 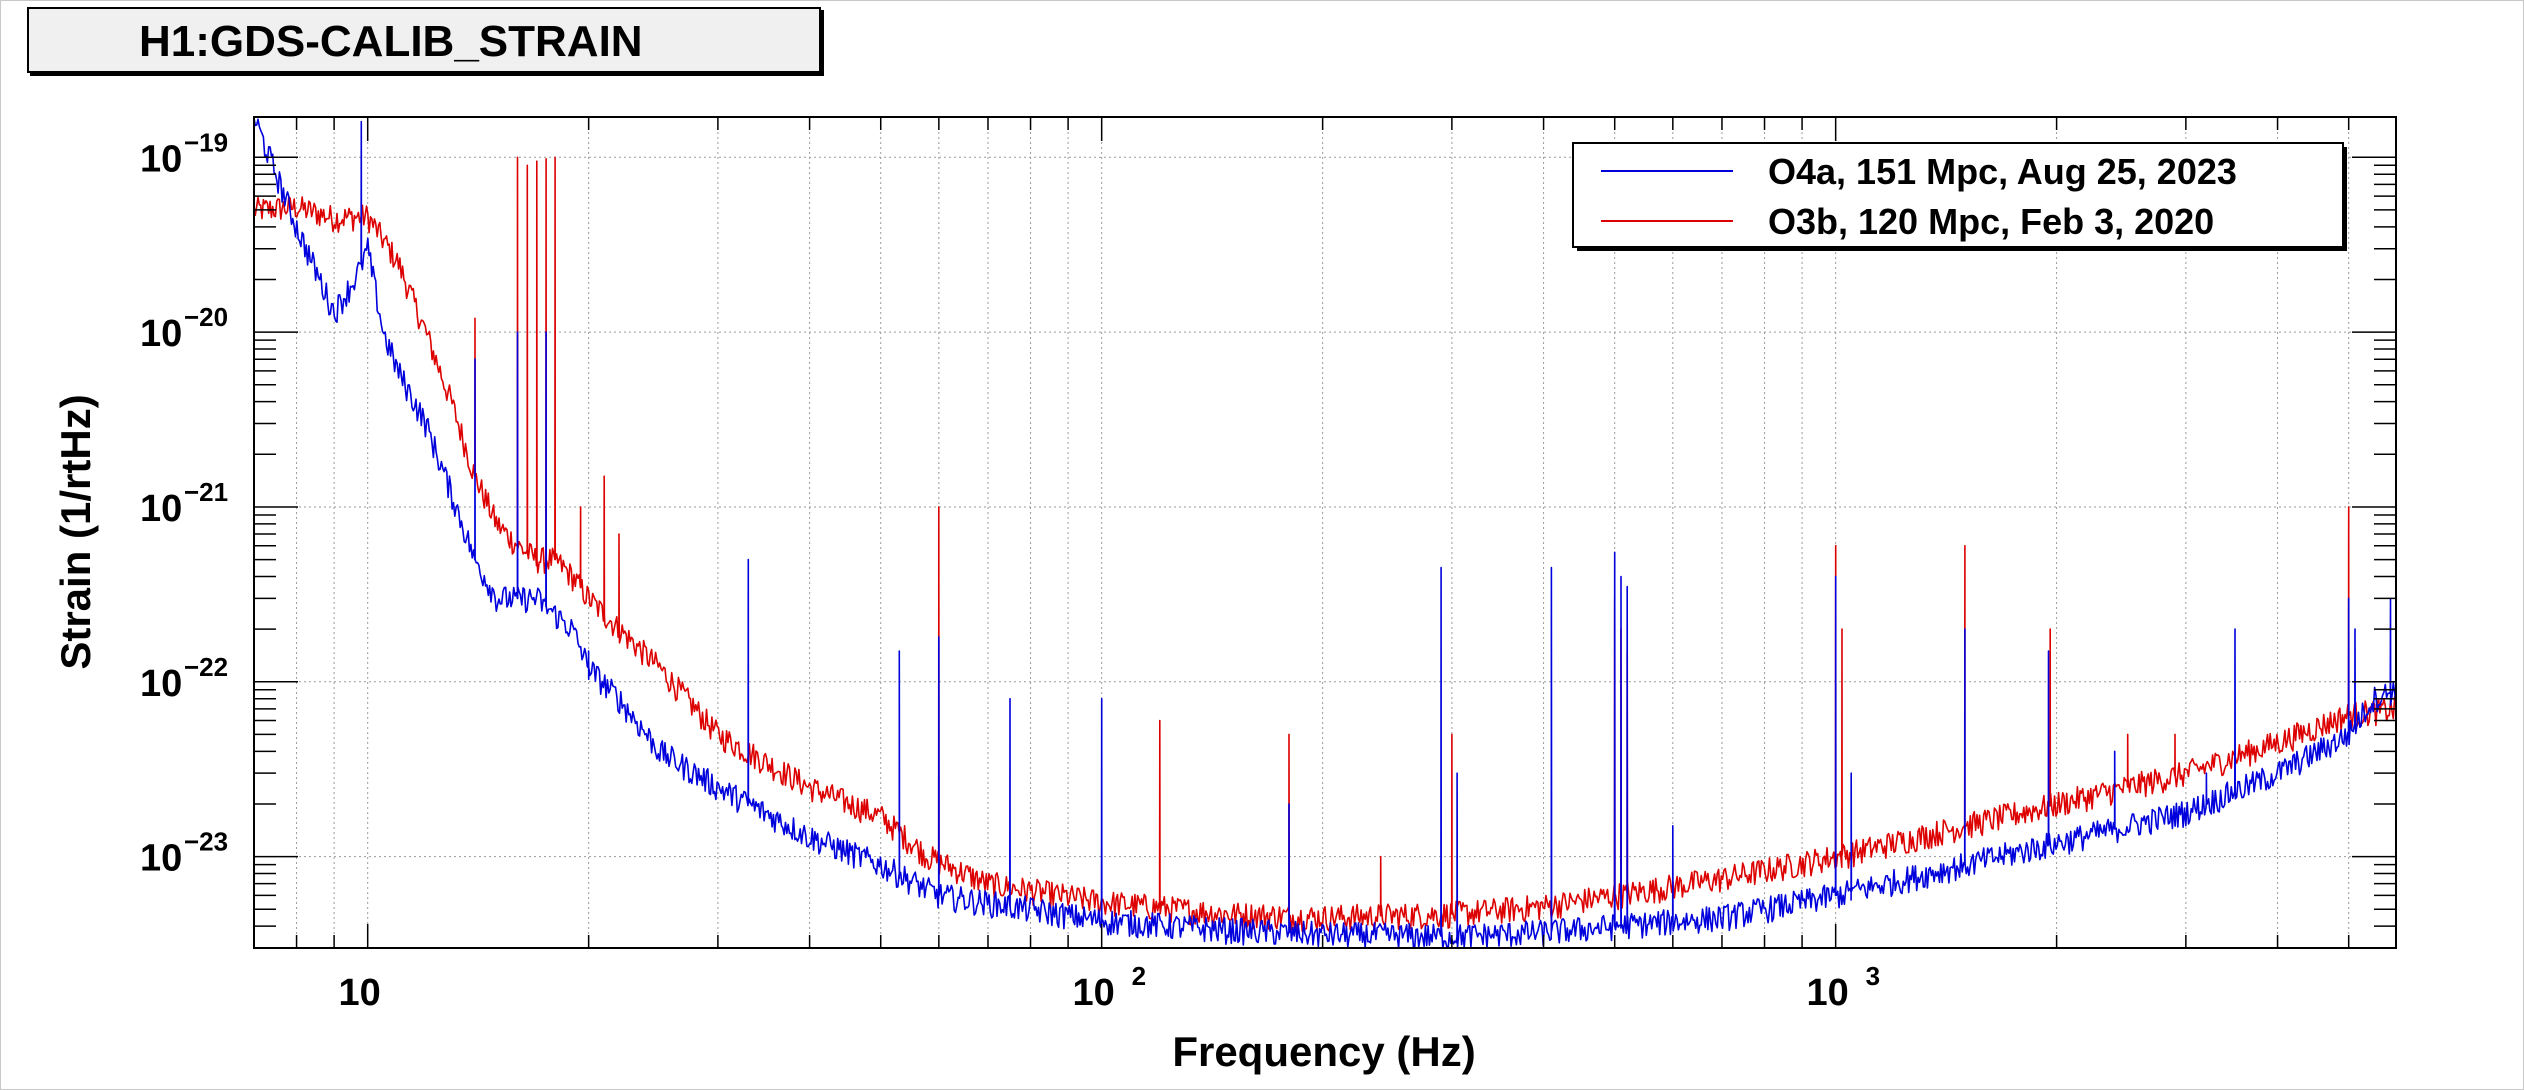 What do you see at coordinates (1323, 1051) in the screenshot?
I see `x-axis-title: Frequency (Hz)` at bounding box center [1323, 1051].